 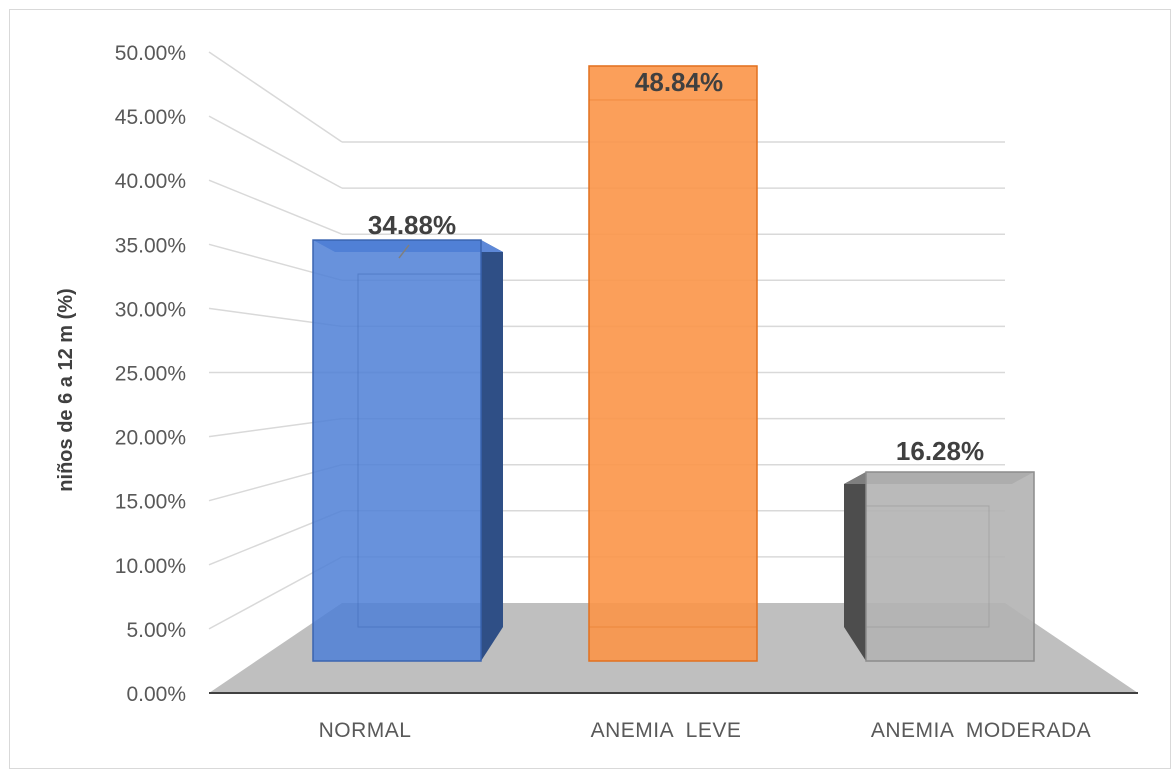 I want to click on y-axis-title: niños de 6 a 12 m (%), so click(x=66, y=389).